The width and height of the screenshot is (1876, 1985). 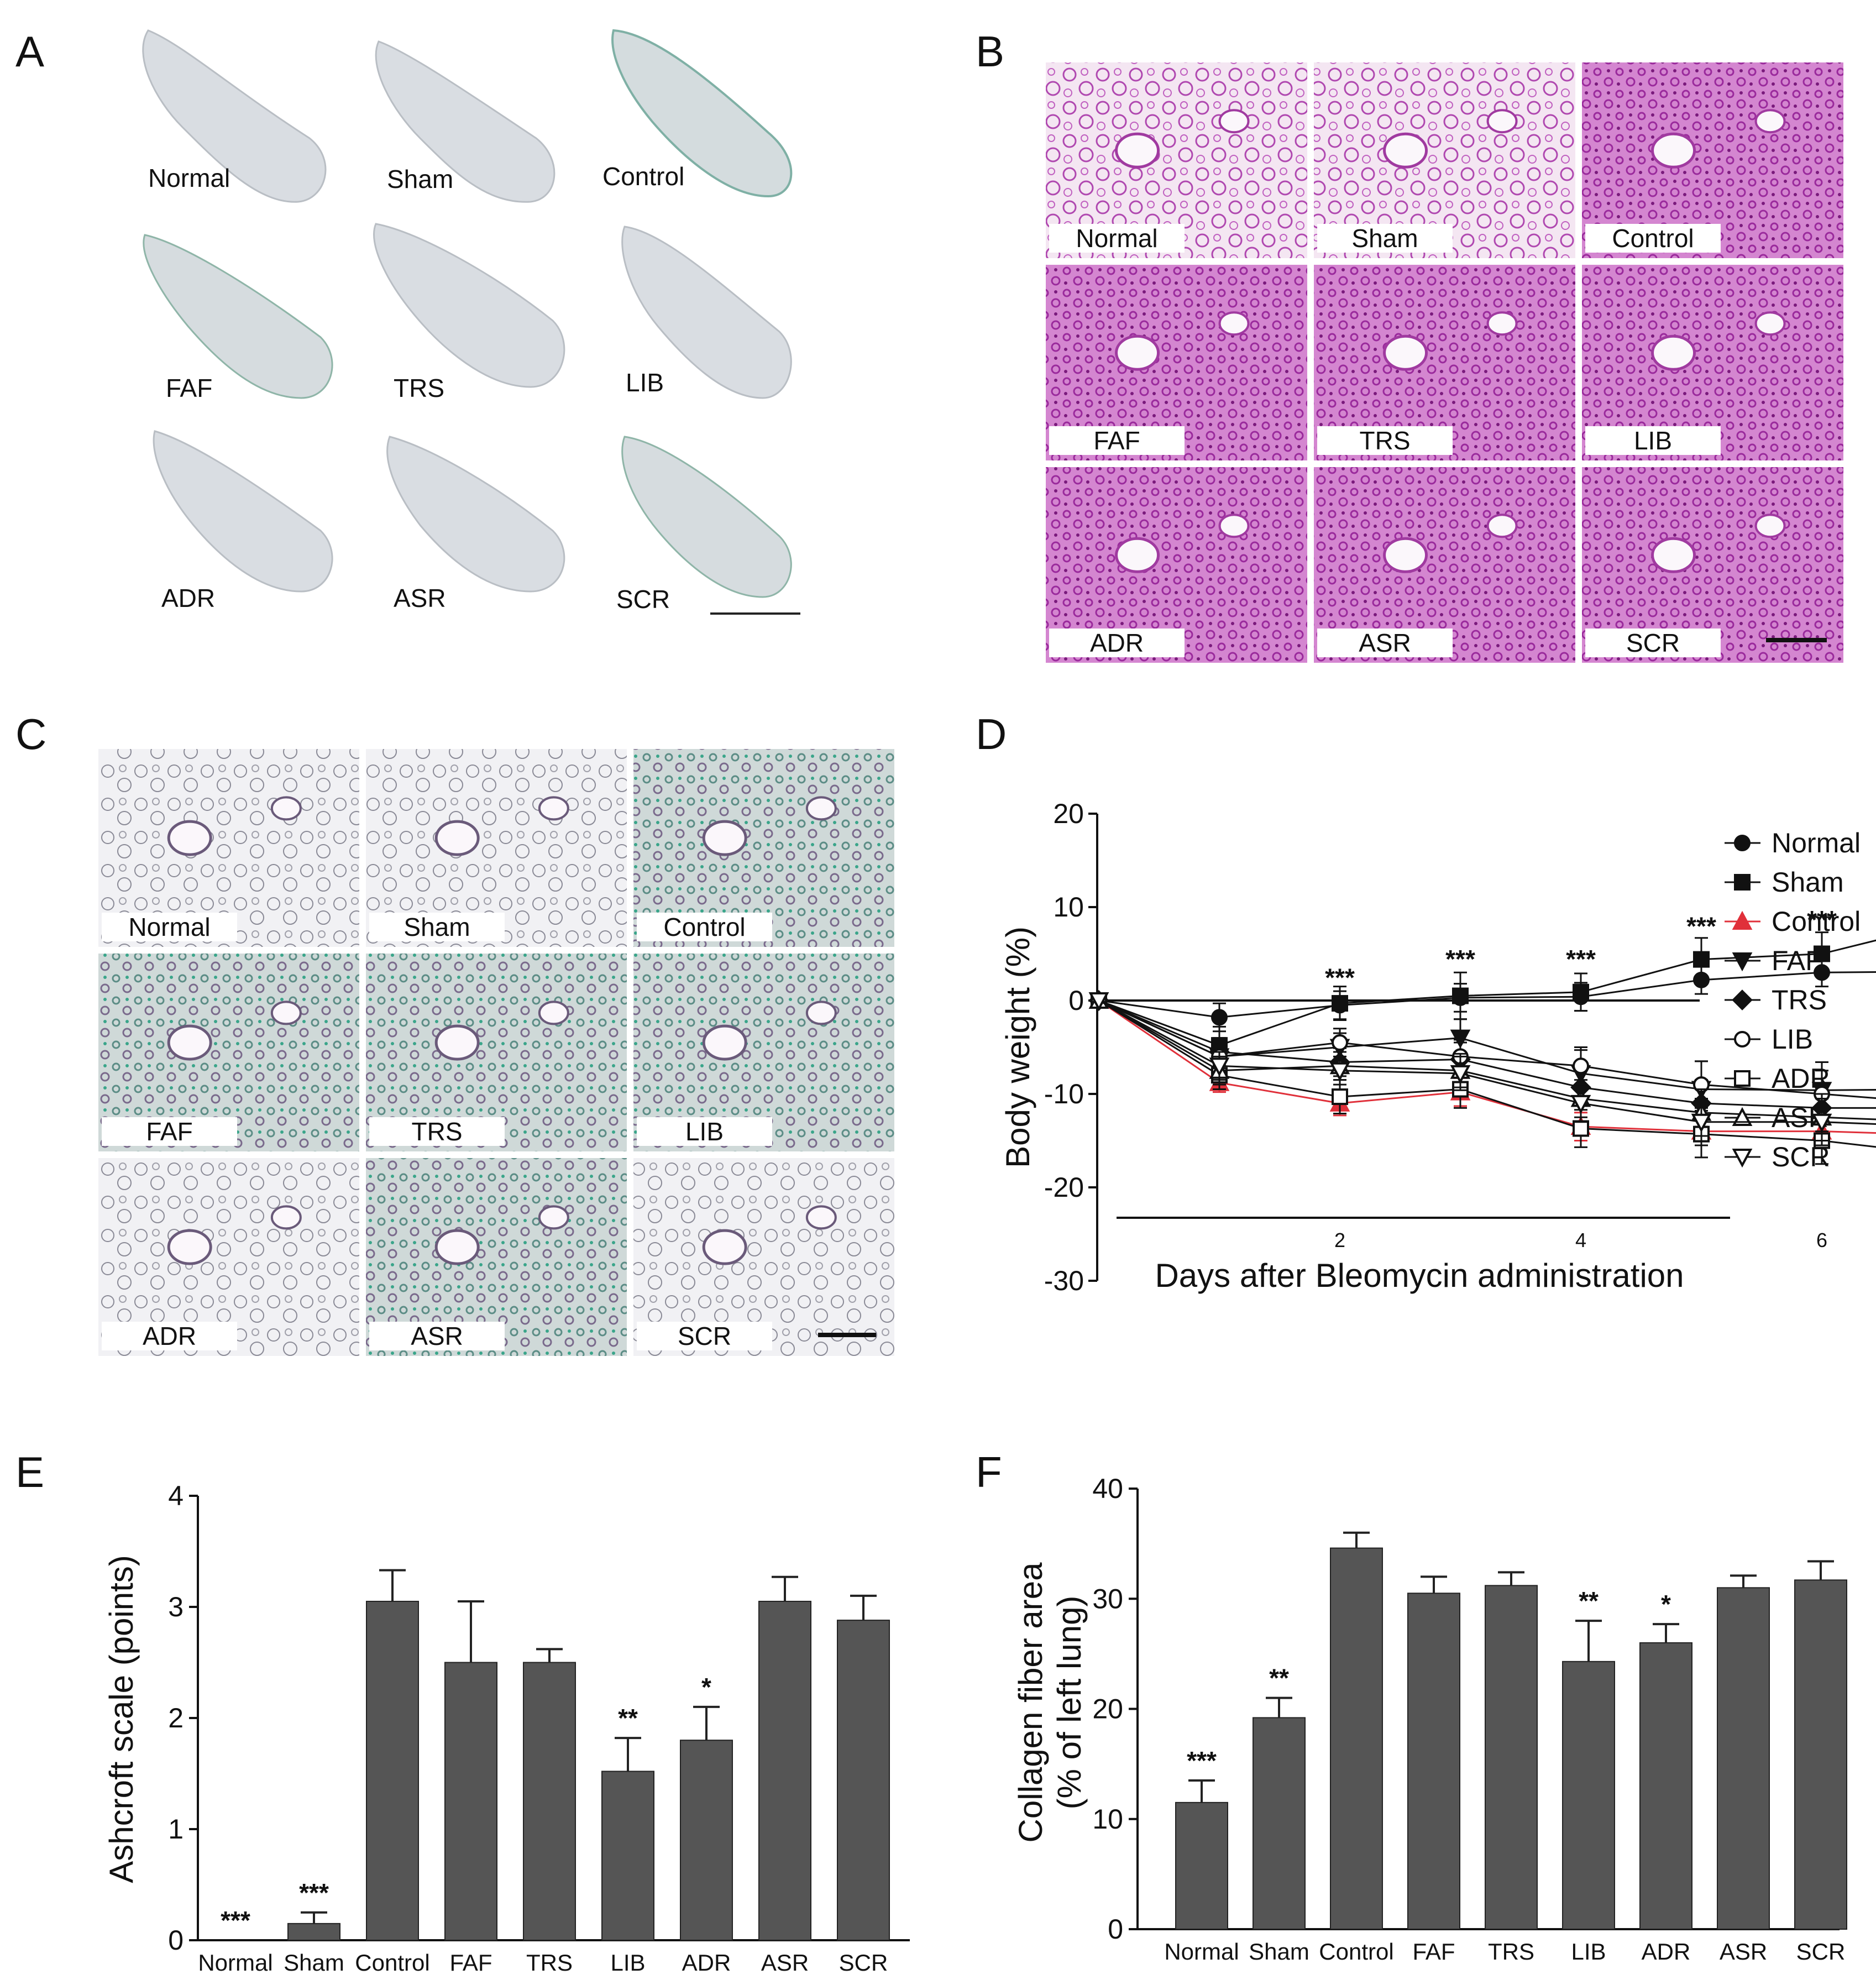 I want to click on image-label: TRS, so click(x=437, y=1131).